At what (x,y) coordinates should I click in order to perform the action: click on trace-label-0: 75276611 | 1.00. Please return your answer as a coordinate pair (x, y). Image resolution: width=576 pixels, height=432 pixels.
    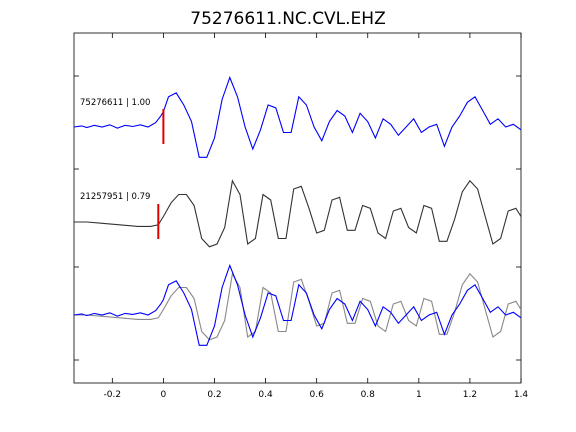
    Looking at the image, I should click on (115, 103).